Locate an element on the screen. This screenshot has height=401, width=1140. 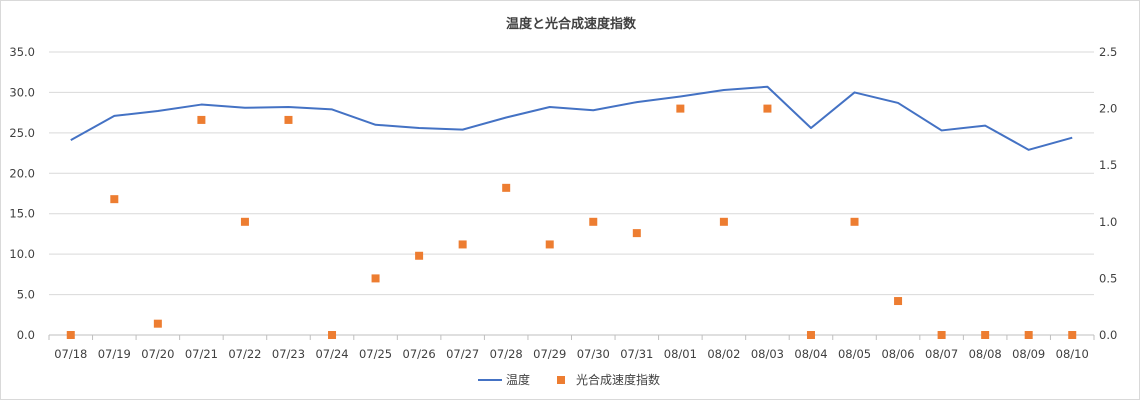
left-axis-ticks: 0.0 5.0 10.0 15.0 20.0 25.0 30.0 35.0 is located at coordinates (22, 193).